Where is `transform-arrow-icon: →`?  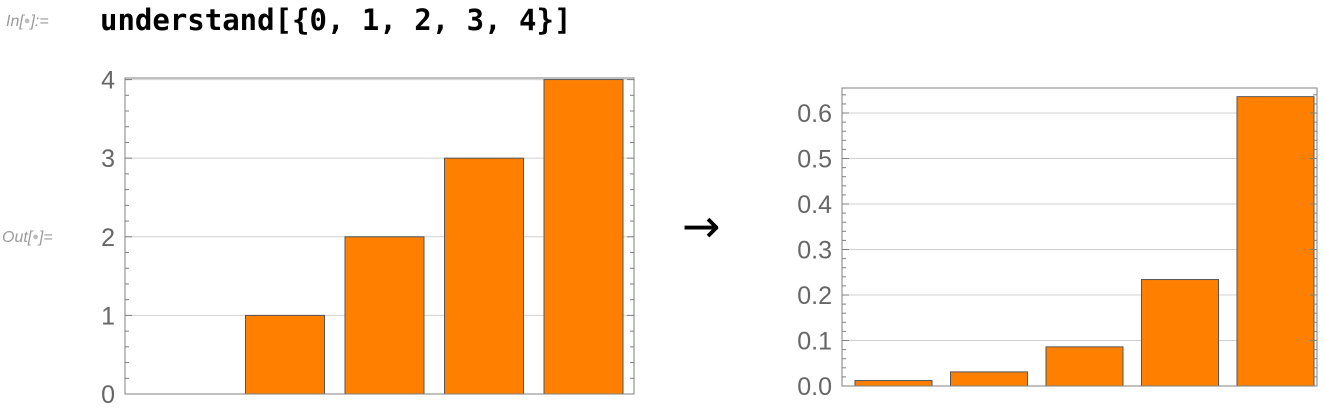 transform-arrow-icon: → is located at coordinates (701, 226).